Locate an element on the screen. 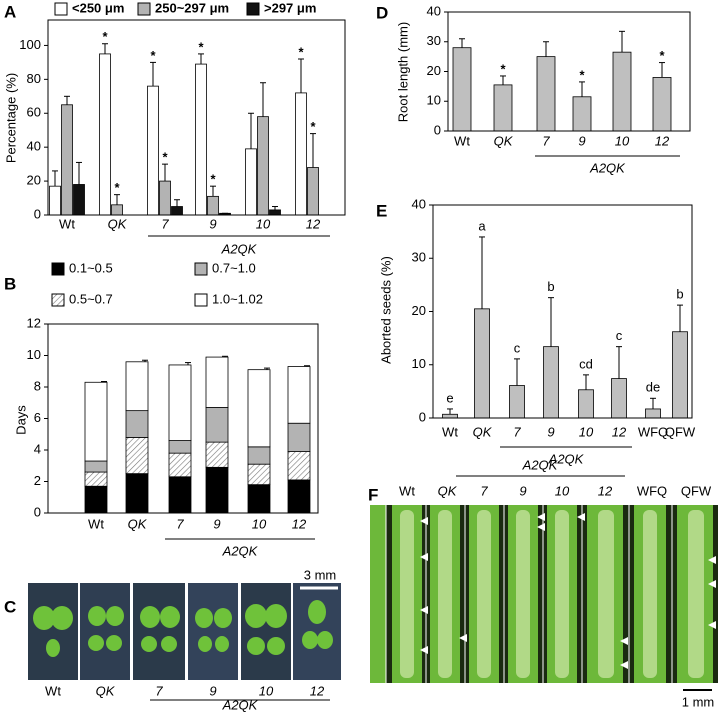  significance-label: e is located at coordinates (449, 397).